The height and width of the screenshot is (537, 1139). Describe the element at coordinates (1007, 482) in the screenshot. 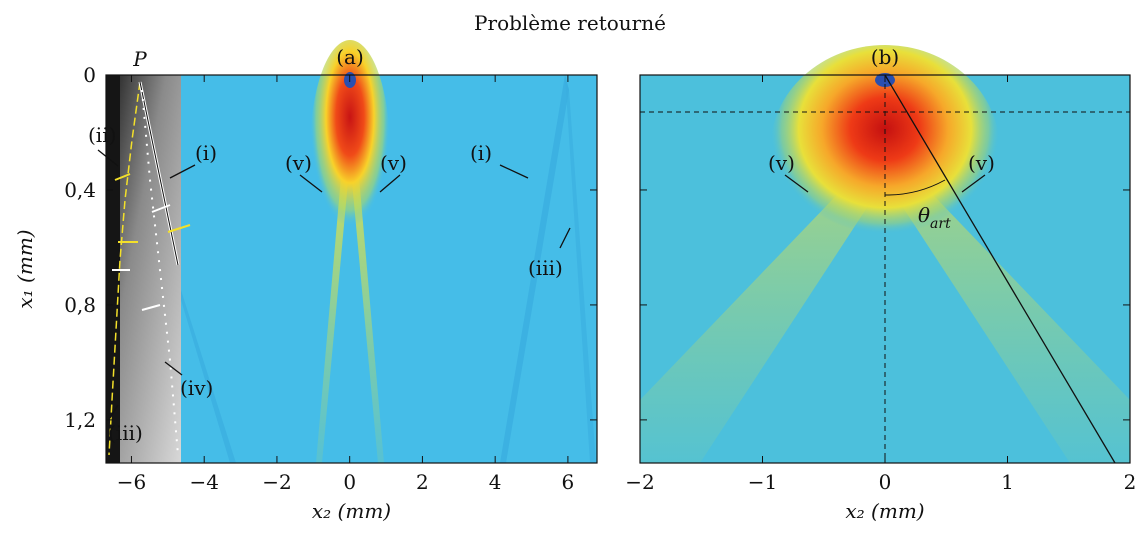

I see `x-tick-label: 1` at that location.